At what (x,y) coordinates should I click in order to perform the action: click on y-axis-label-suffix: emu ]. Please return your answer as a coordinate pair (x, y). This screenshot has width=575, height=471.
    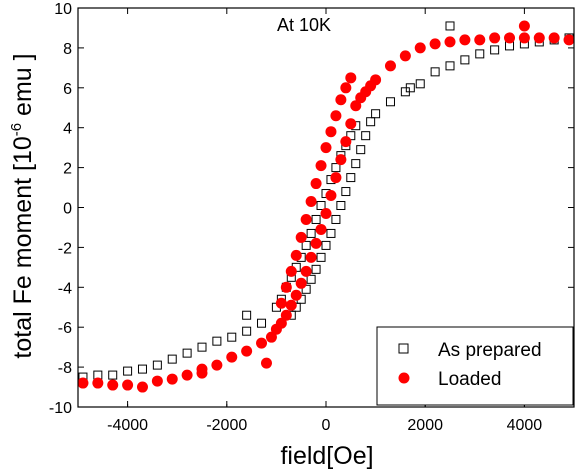
    Looking at the image, I should click on (23, 87).